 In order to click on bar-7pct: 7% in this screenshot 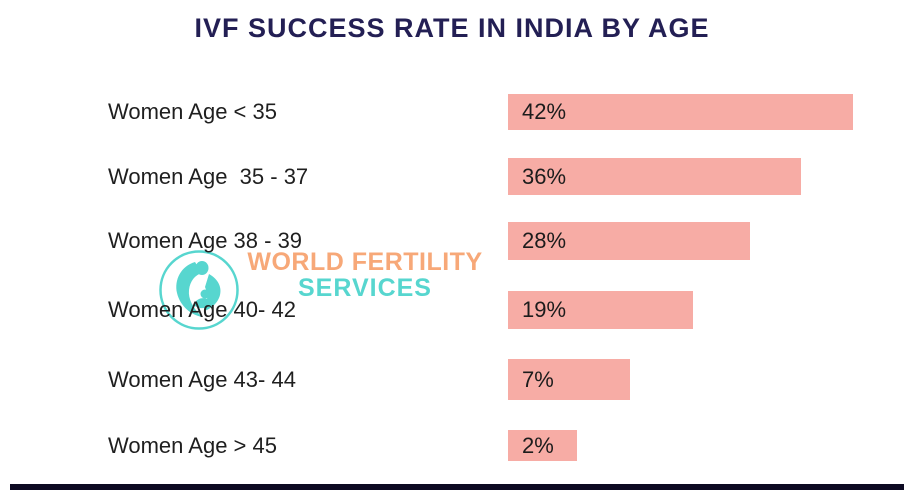, I will do `click(569, 379)`.